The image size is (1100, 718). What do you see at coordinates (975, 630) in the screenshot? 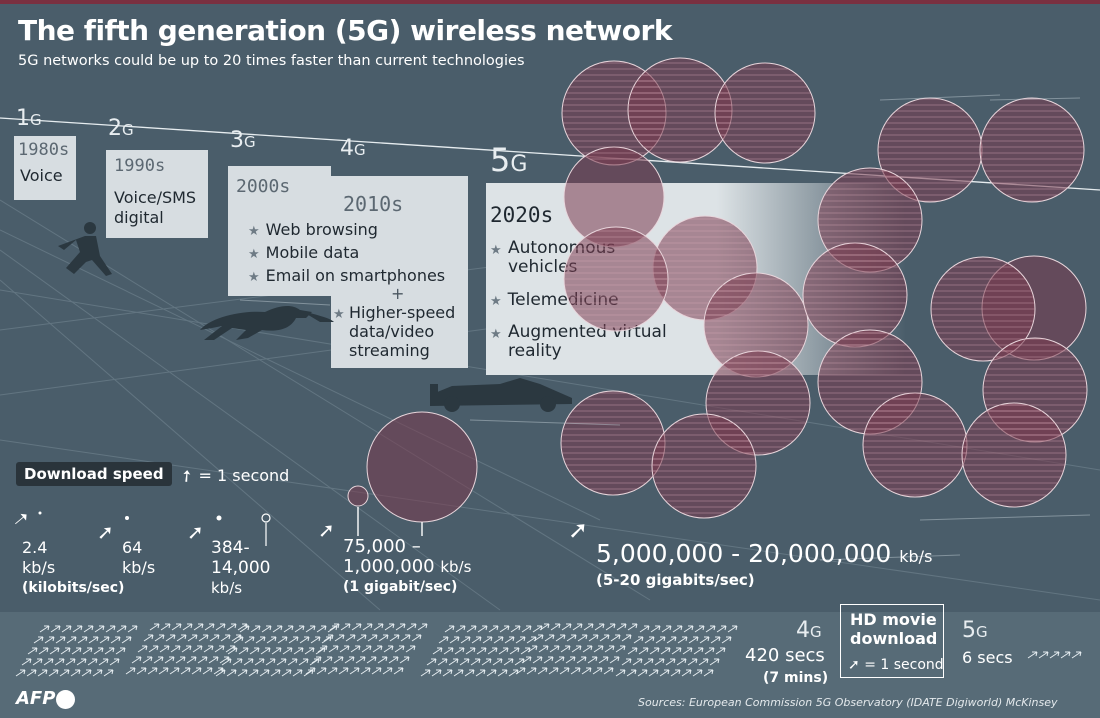
I see `hd-5g-label: 5G` at bounding box center [975, 630].